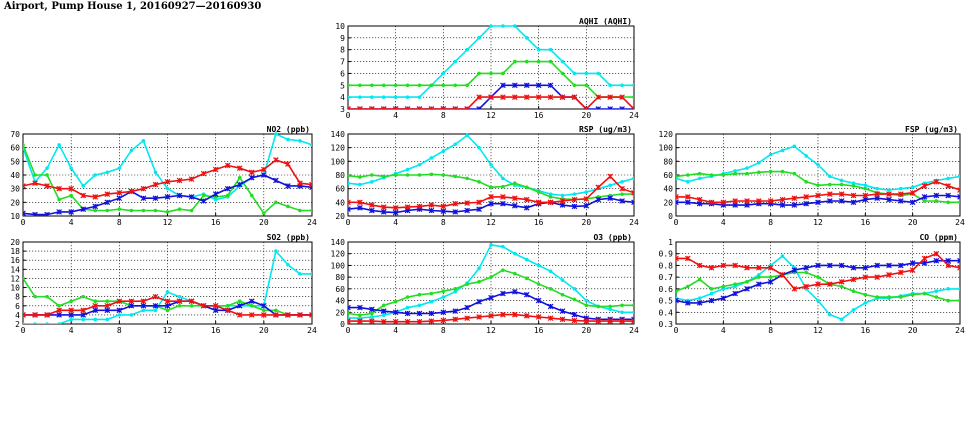 This screenshot has height=447, width=975. Describe the element at coordinates (666, 265) in the screenshot. I see `y-tick-label: 0.8` at that location.